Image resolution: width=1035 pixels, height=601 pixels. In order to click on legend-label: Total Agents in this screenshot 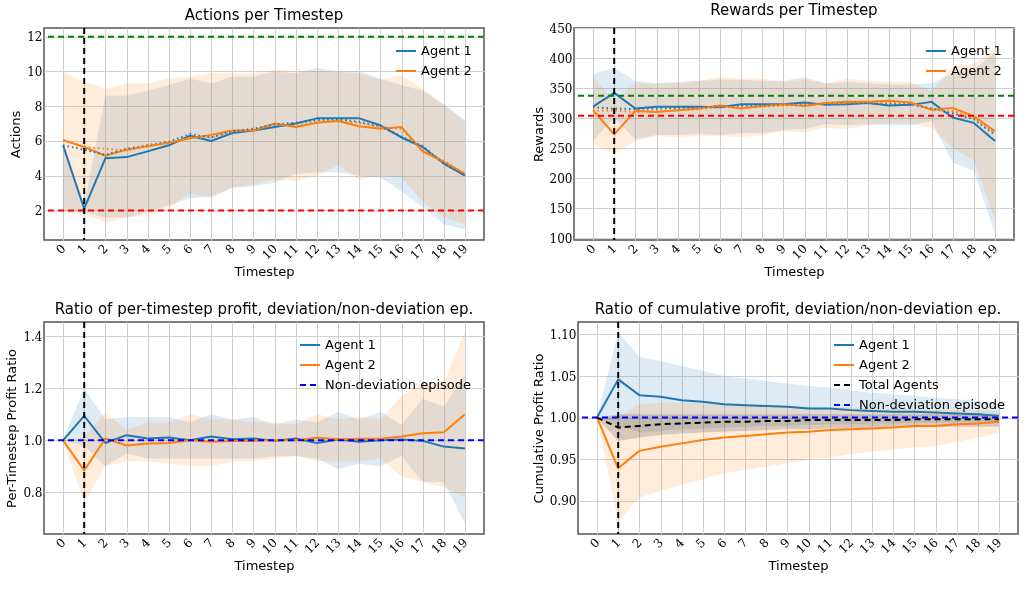, I will do `click(898, 384)`.